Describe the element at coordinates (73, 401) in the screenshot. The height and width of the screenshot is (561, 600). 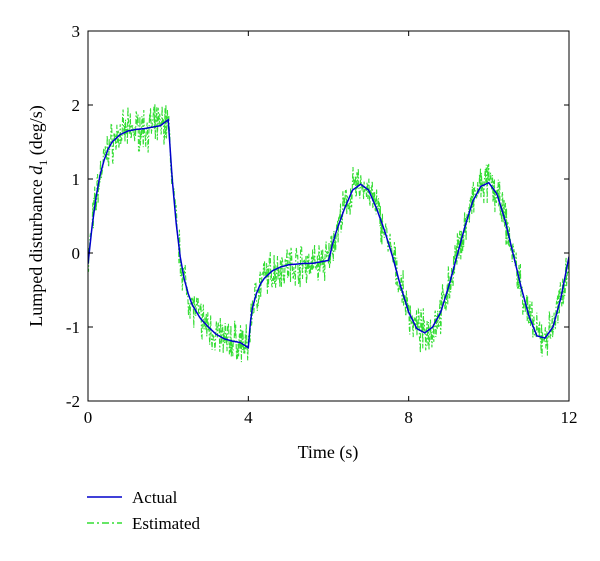
I see `y-tick-label: -2` at that location.